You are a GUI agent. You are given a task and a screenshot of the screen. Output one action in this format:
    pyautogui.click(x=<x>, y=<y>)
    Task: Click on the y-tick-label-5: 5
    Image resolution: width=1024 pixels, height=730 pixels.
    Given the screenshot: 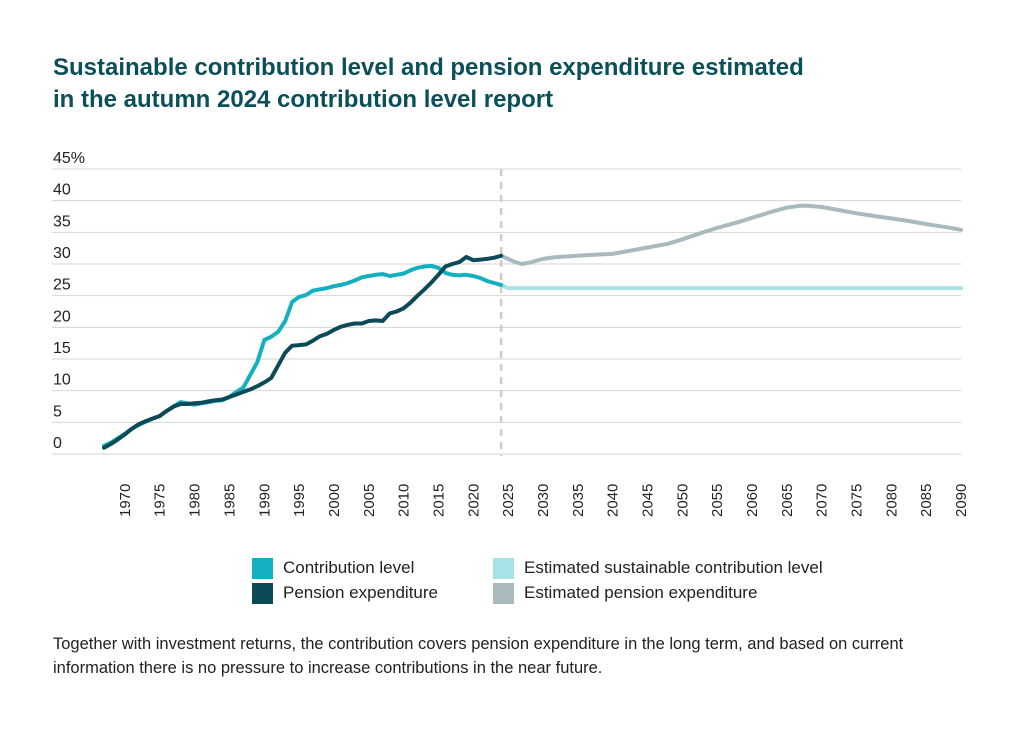 What is the action you would take?
    pyautogui.click(x=57, y=411)
    